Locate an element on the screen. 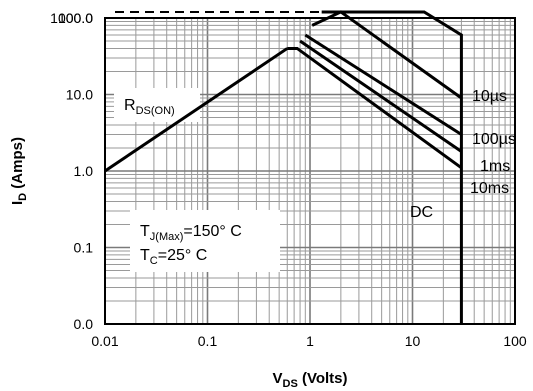 This screenshot has height=391, width=533. y-tick-label: 0.0 is located at coordinates (84, 324).